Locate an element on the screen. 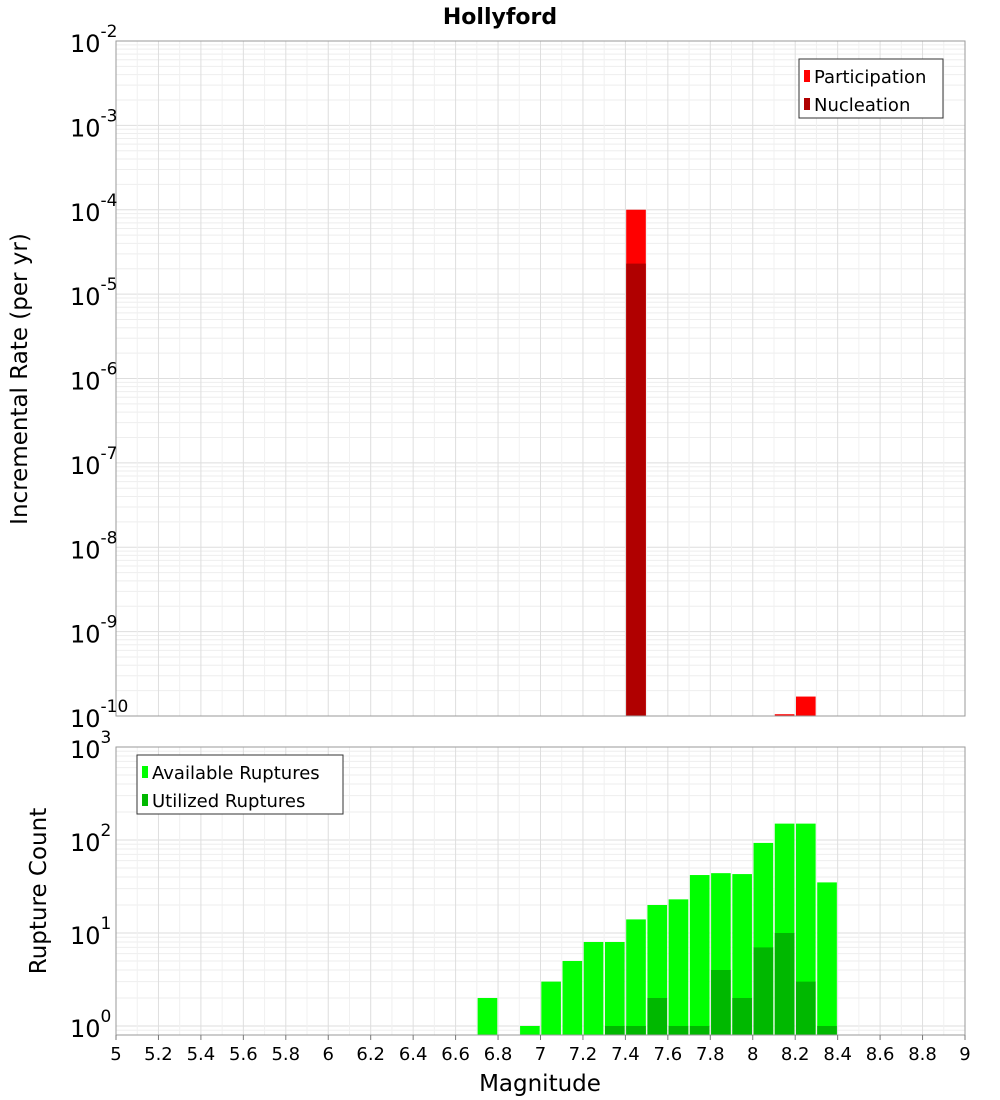 The image size is (1000, 1100). top-panel-ytick-exponent: -7 is located at coordinates (109, 454).